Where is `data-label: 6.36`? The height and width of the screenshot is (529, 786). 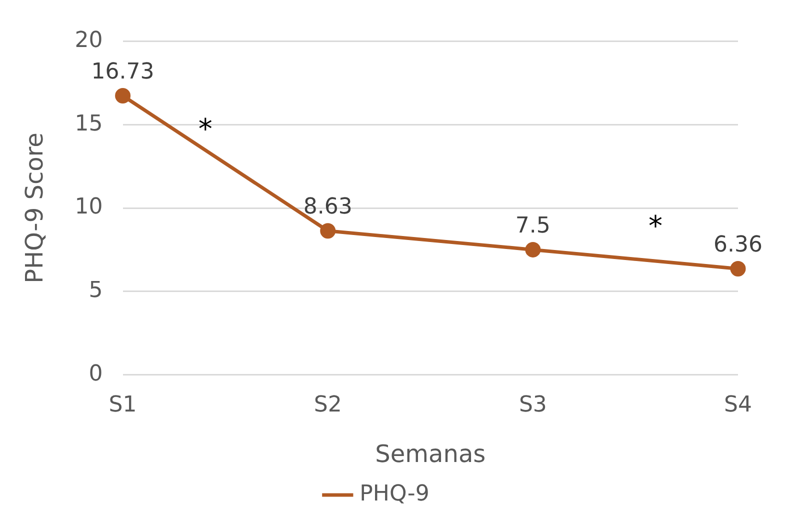 data-label: 6.36 is located at coordinates (738, 245).